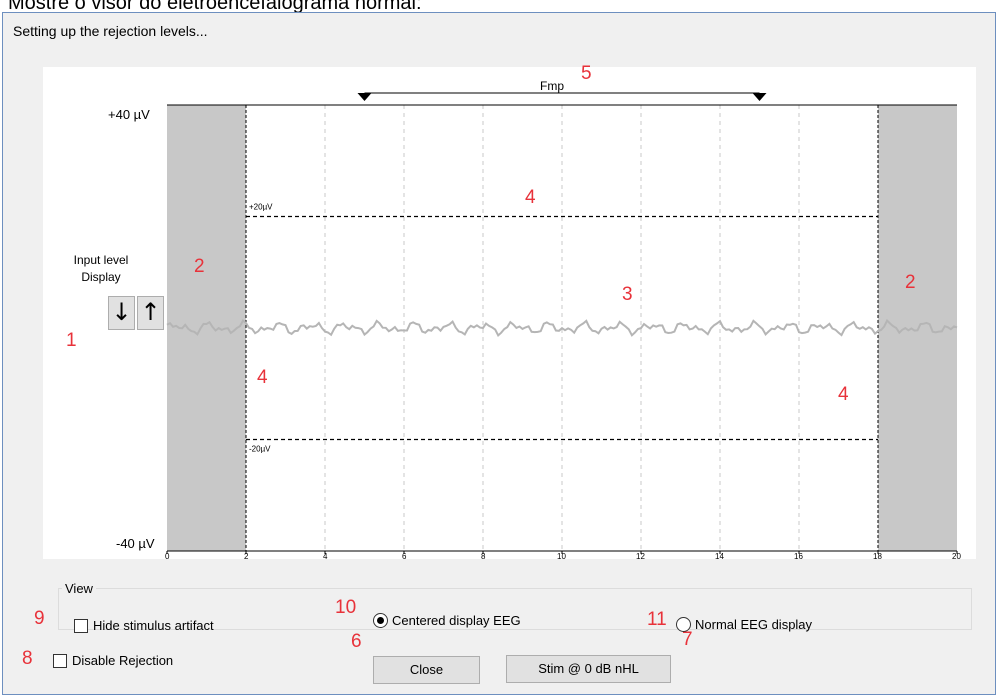 The image size is (998, 695). I want to click on input-level-line2: Display, so click(101, 277).